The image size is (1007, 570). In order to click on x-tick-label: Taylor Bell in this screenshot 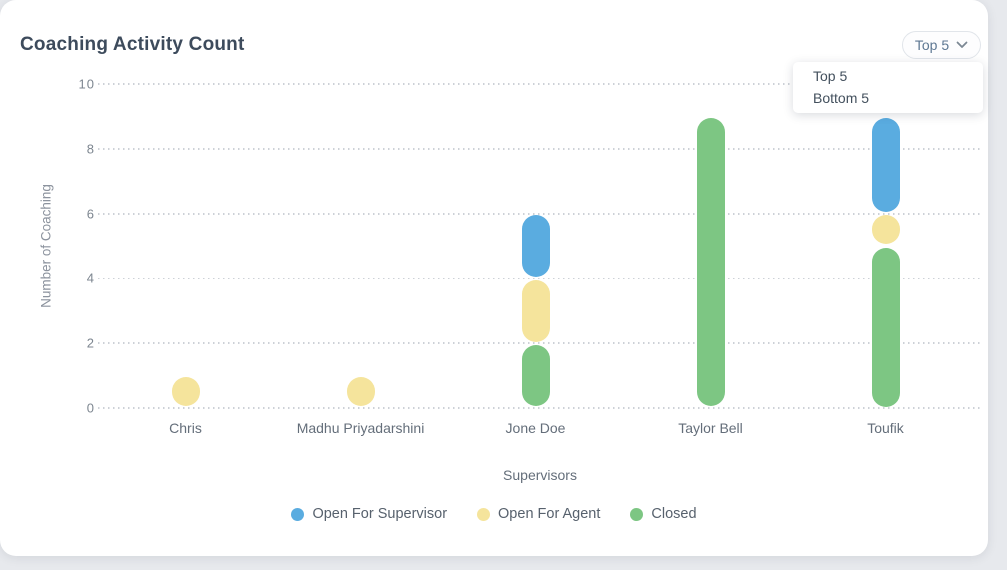, I will do `click(710, 428)`.